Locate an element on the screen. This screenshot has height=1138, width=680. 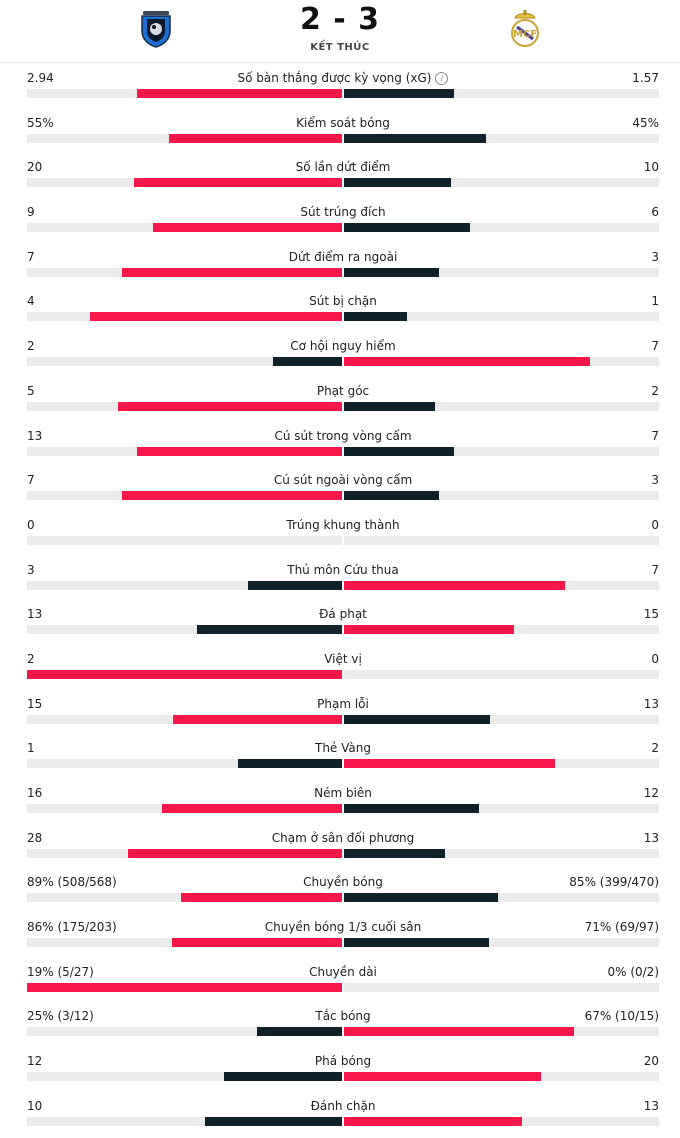
home-stat-value: 2 is located at coordinates (31, 346).